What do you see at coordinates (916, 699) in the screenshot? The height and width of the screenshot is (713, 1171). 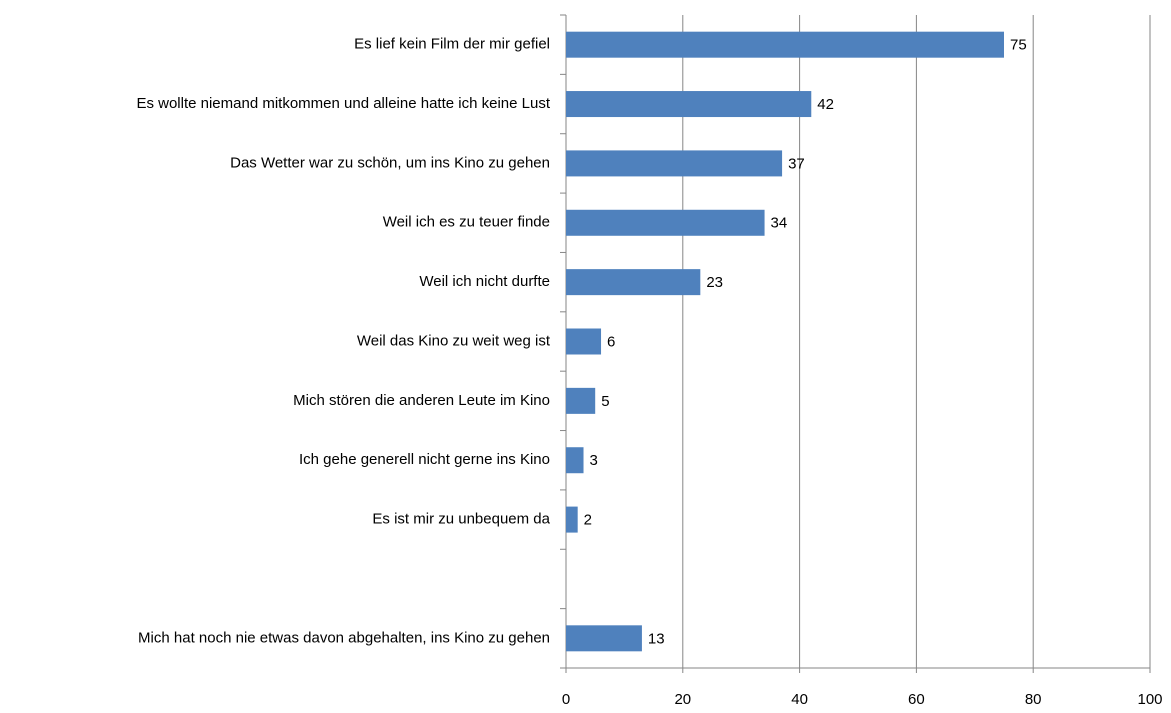 I see `x-tick-label: 60` at bounding box center [916, 699].